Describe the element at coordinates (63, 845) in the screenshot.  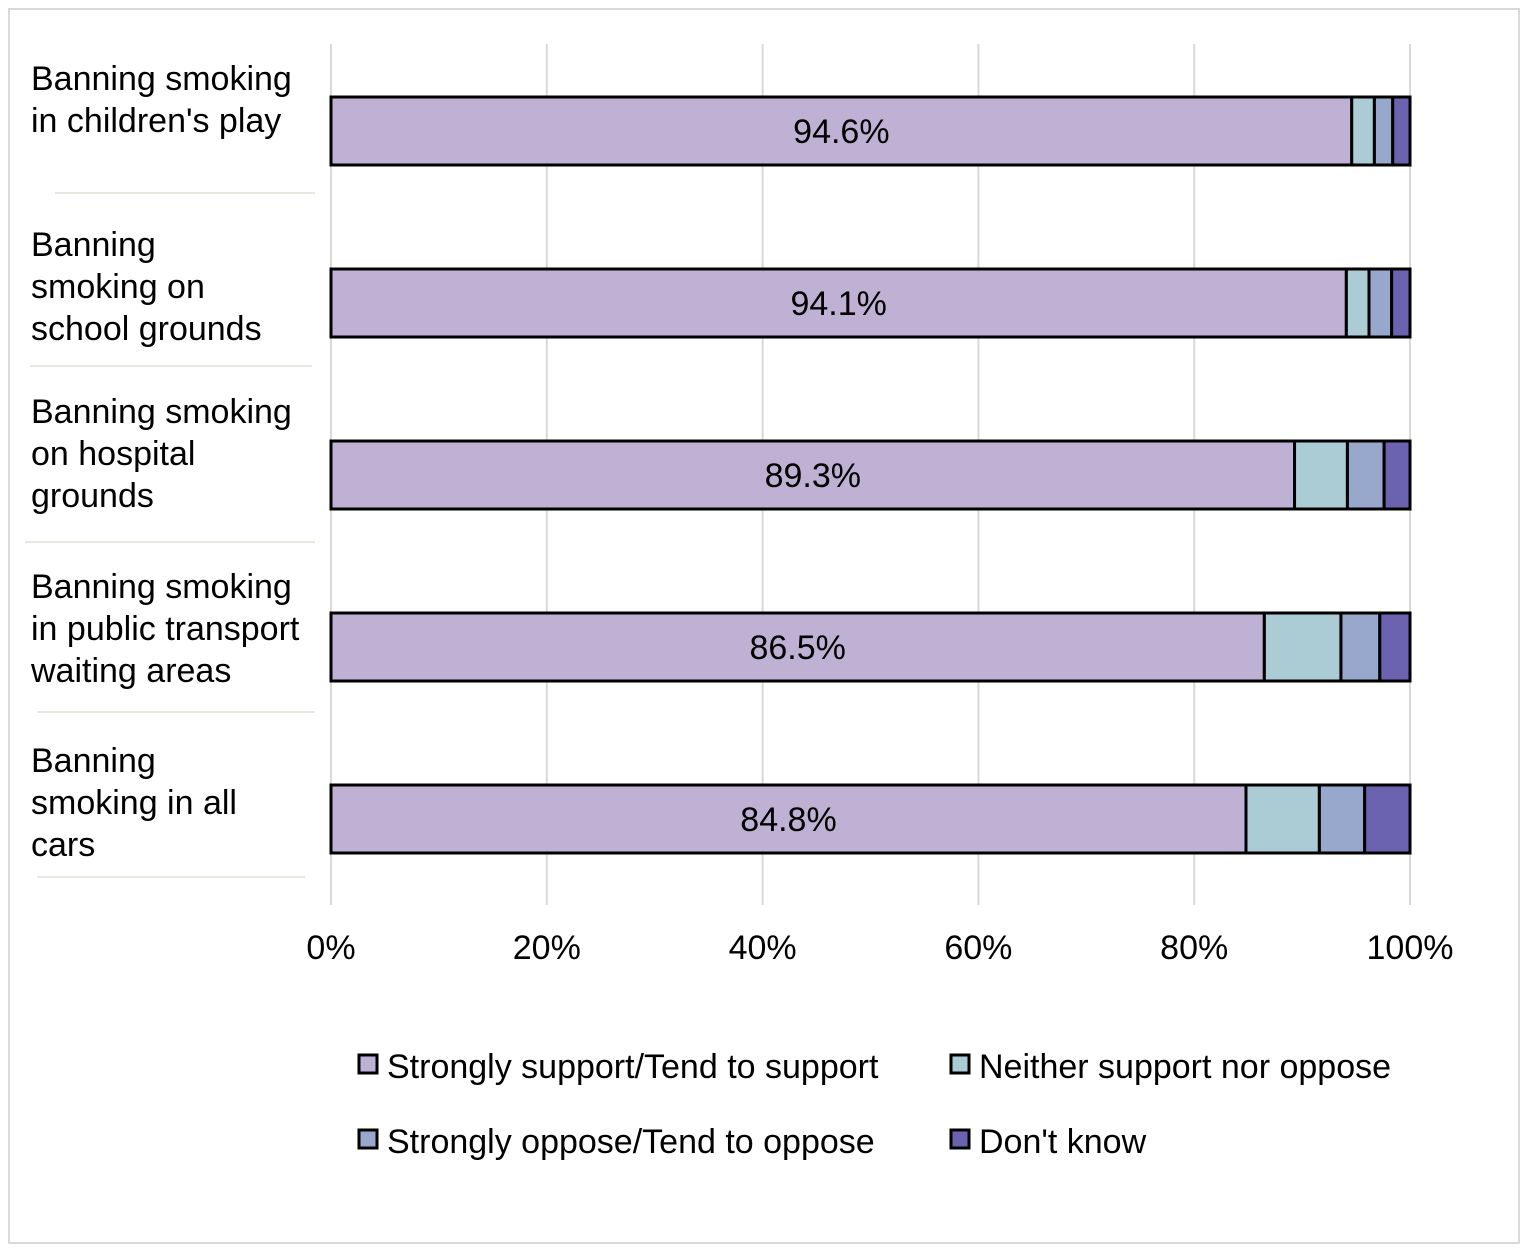
I see `category-label-line: cars` at that location.